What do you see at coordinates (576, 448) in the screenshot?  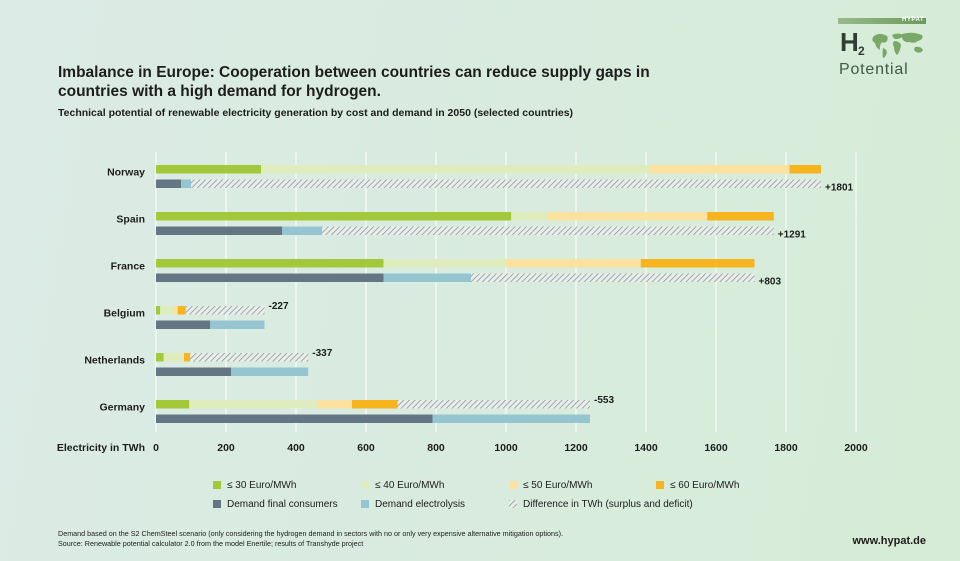 I see `x-tick-label: 1200` at bounding box center [576, 448].